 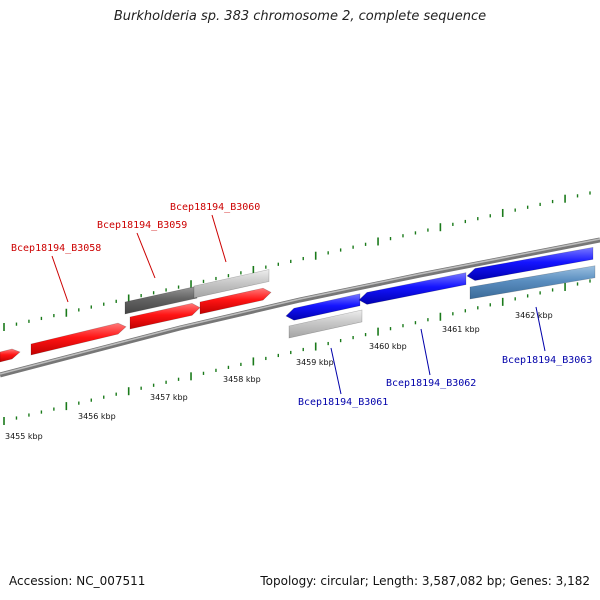 What do you see at coordinates (431, 383) in the screenshot?
I see `gene-label: Bcep18194_B3062` at bounding box center [431, 383].